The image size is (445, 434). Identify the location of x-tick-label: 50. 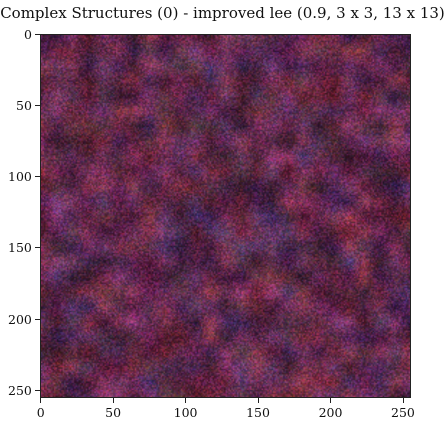
(113, 412).